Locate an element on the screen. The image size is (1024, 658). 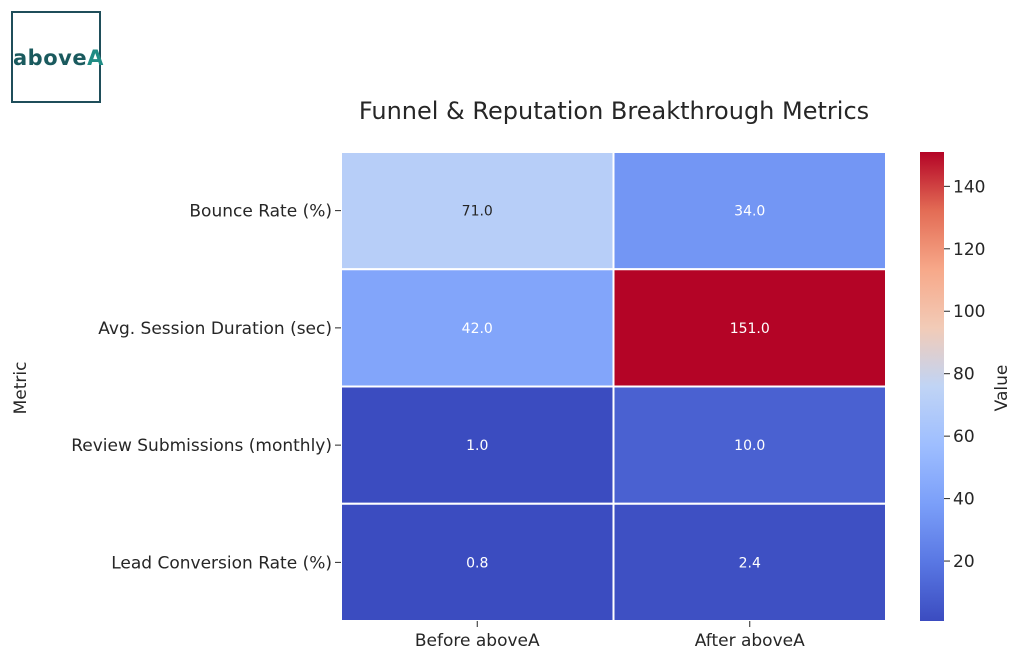
cell-value-label: 42.0 is located at coordinates (477, 329).